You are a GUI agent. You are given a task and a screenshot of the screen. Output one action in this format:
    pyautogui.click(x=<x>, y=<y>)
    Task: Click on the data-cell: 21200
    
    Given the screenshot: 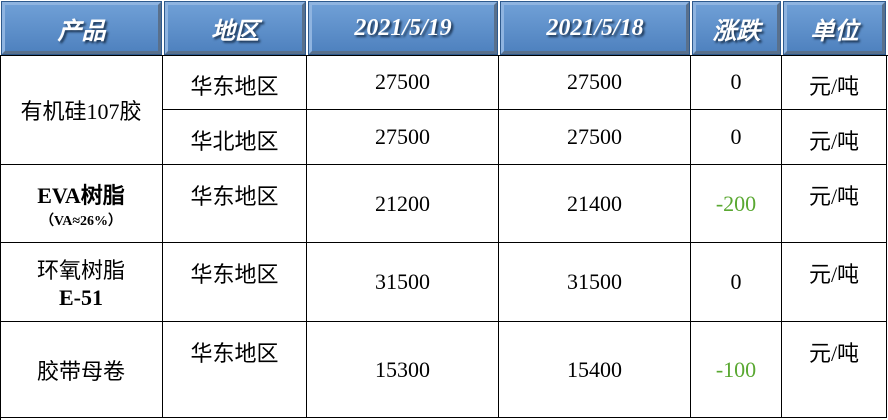 What is the action you would take?
    pyautogui.click(x=403, y=204)
    